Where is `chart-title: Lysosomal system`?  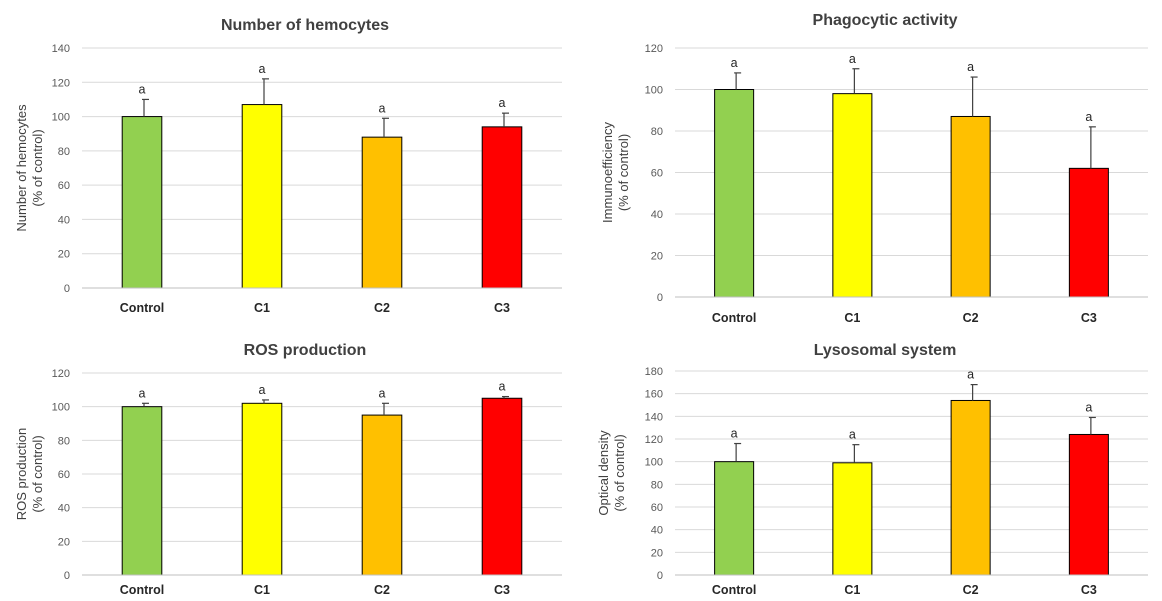 chart-title: Lysosomal system is located at coordinates (885, 350).